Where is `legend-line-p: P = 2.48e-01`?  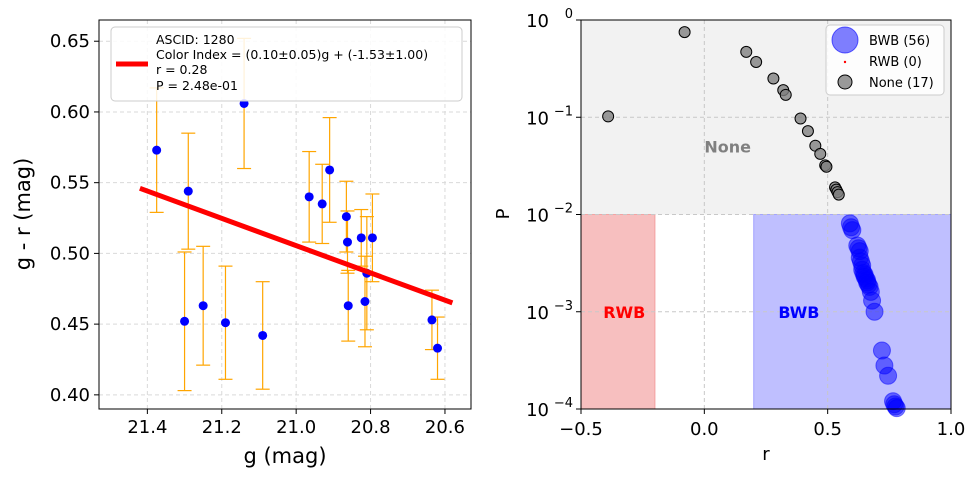 legend-line-p: P = 2.48e-01 is located at coordinates (197, 85).